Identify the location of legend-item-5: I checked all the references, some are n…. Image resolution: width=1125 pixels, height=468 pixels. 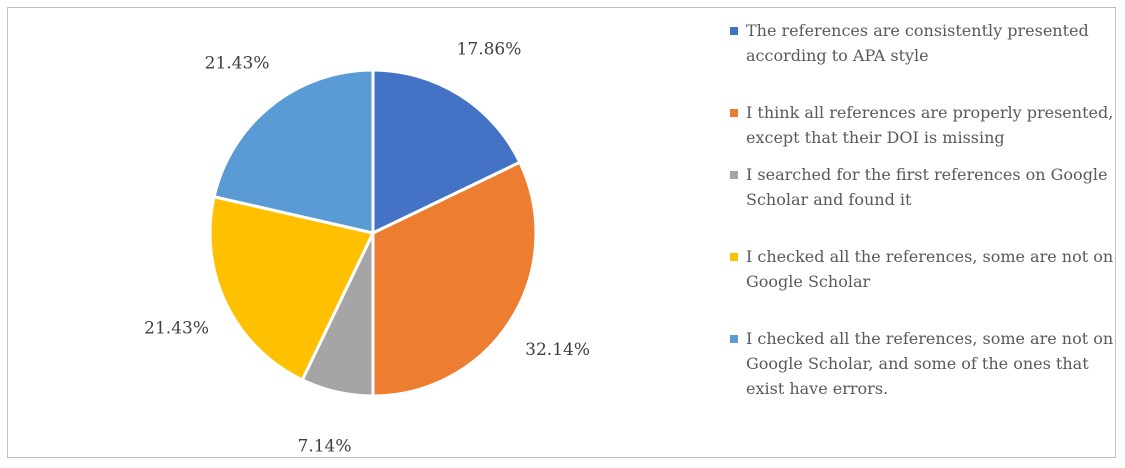
(922, 363).